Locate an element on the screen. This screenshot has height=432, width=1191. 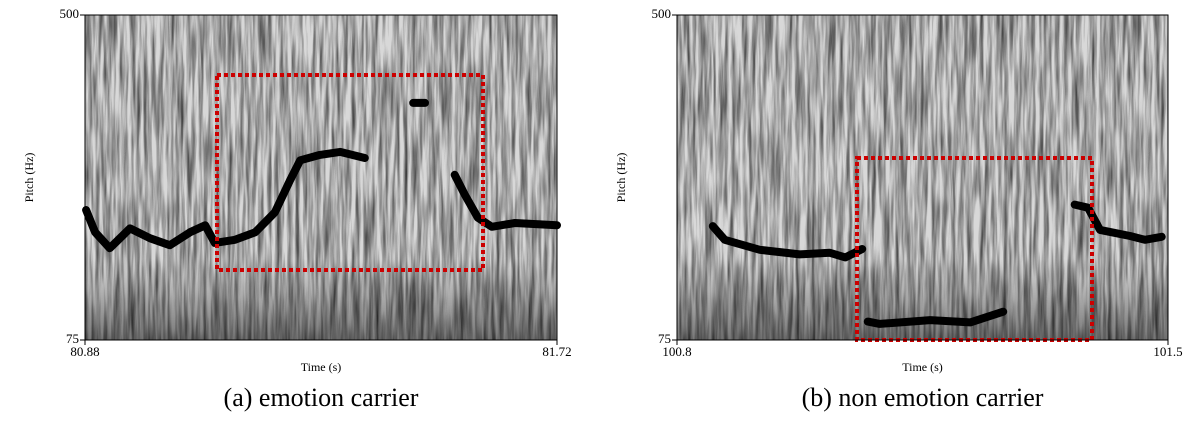
caption: (b) non emotion carrier is located at coordinates (923, 397).